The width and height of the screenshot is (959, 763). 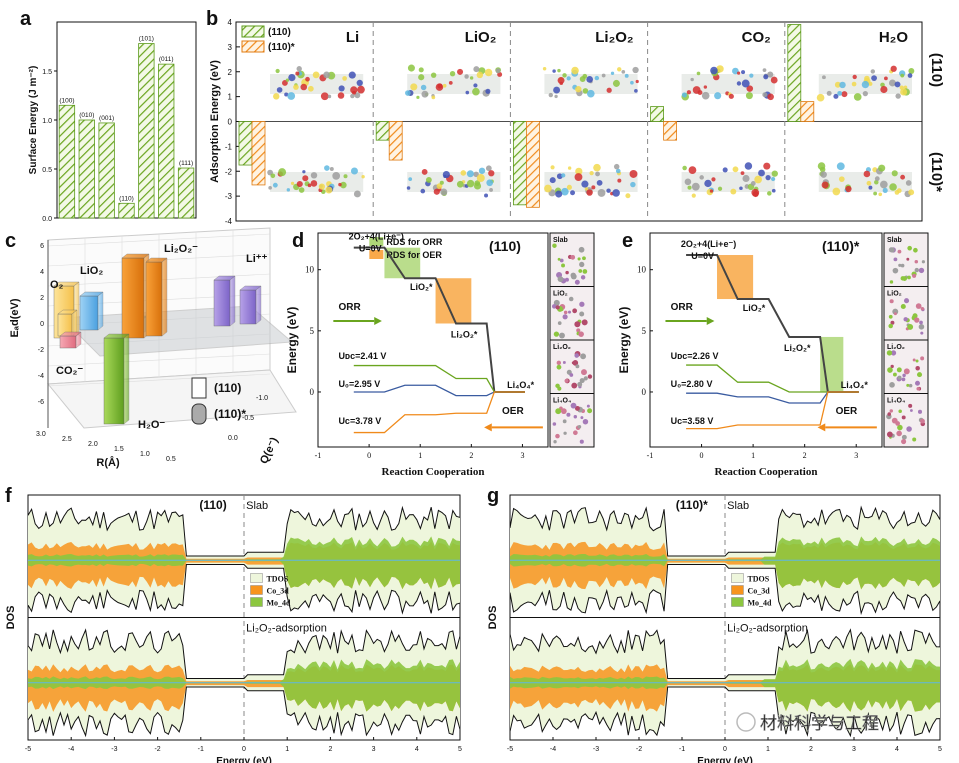 I want to click on bar-CO2-110-side, so click(x=78, y=340).